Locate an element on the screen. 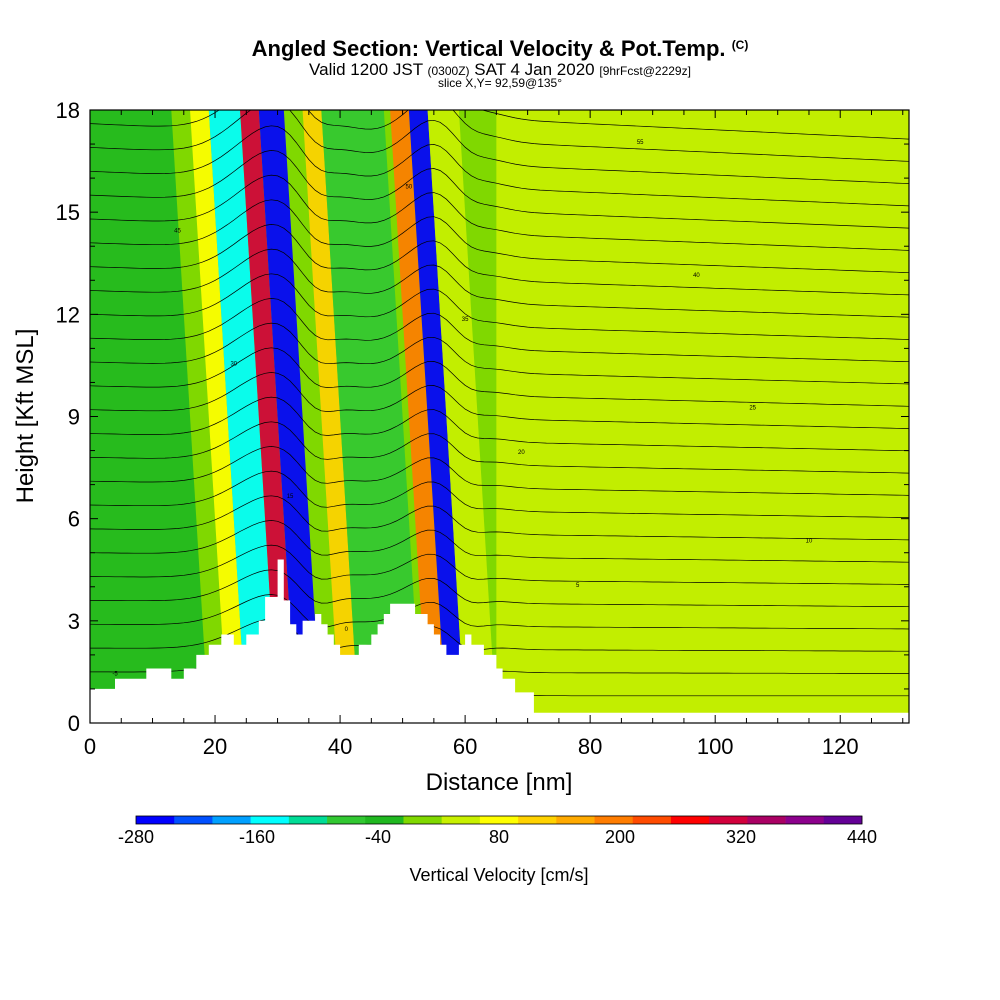  contour-label: 5 is located at coordinates (578, 586).